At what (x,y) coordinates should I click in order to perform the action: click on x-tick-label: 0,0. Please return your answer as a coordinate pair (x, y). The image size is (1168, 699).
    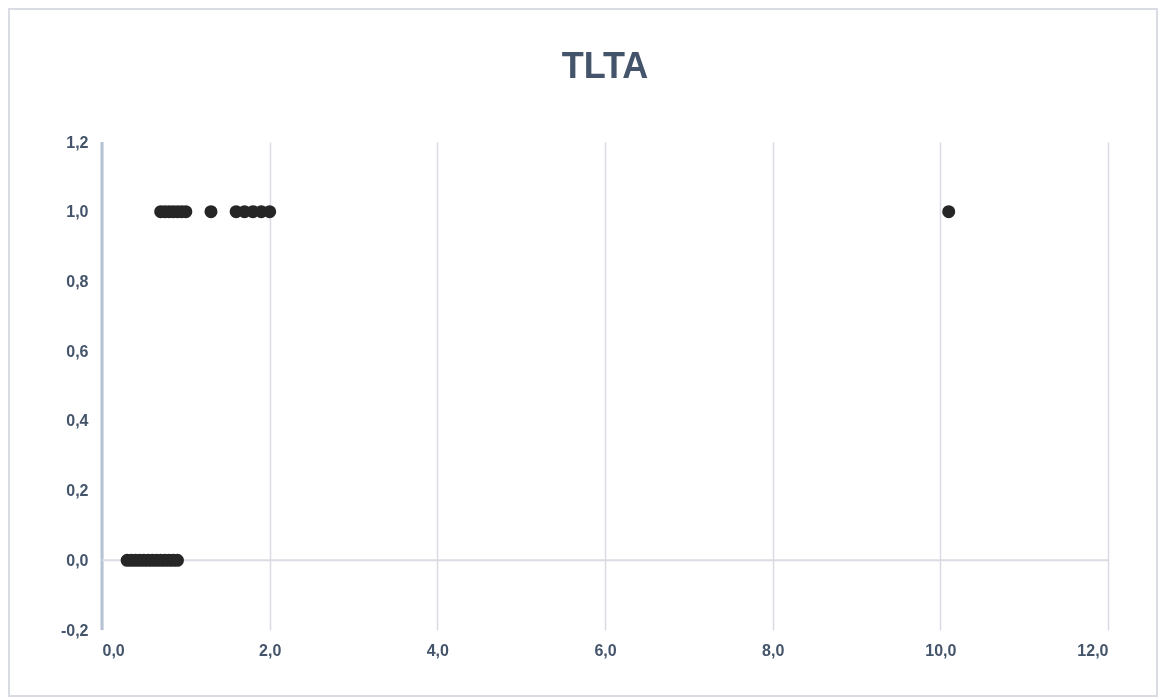
    Looking at the image, I should click on (113, 650).